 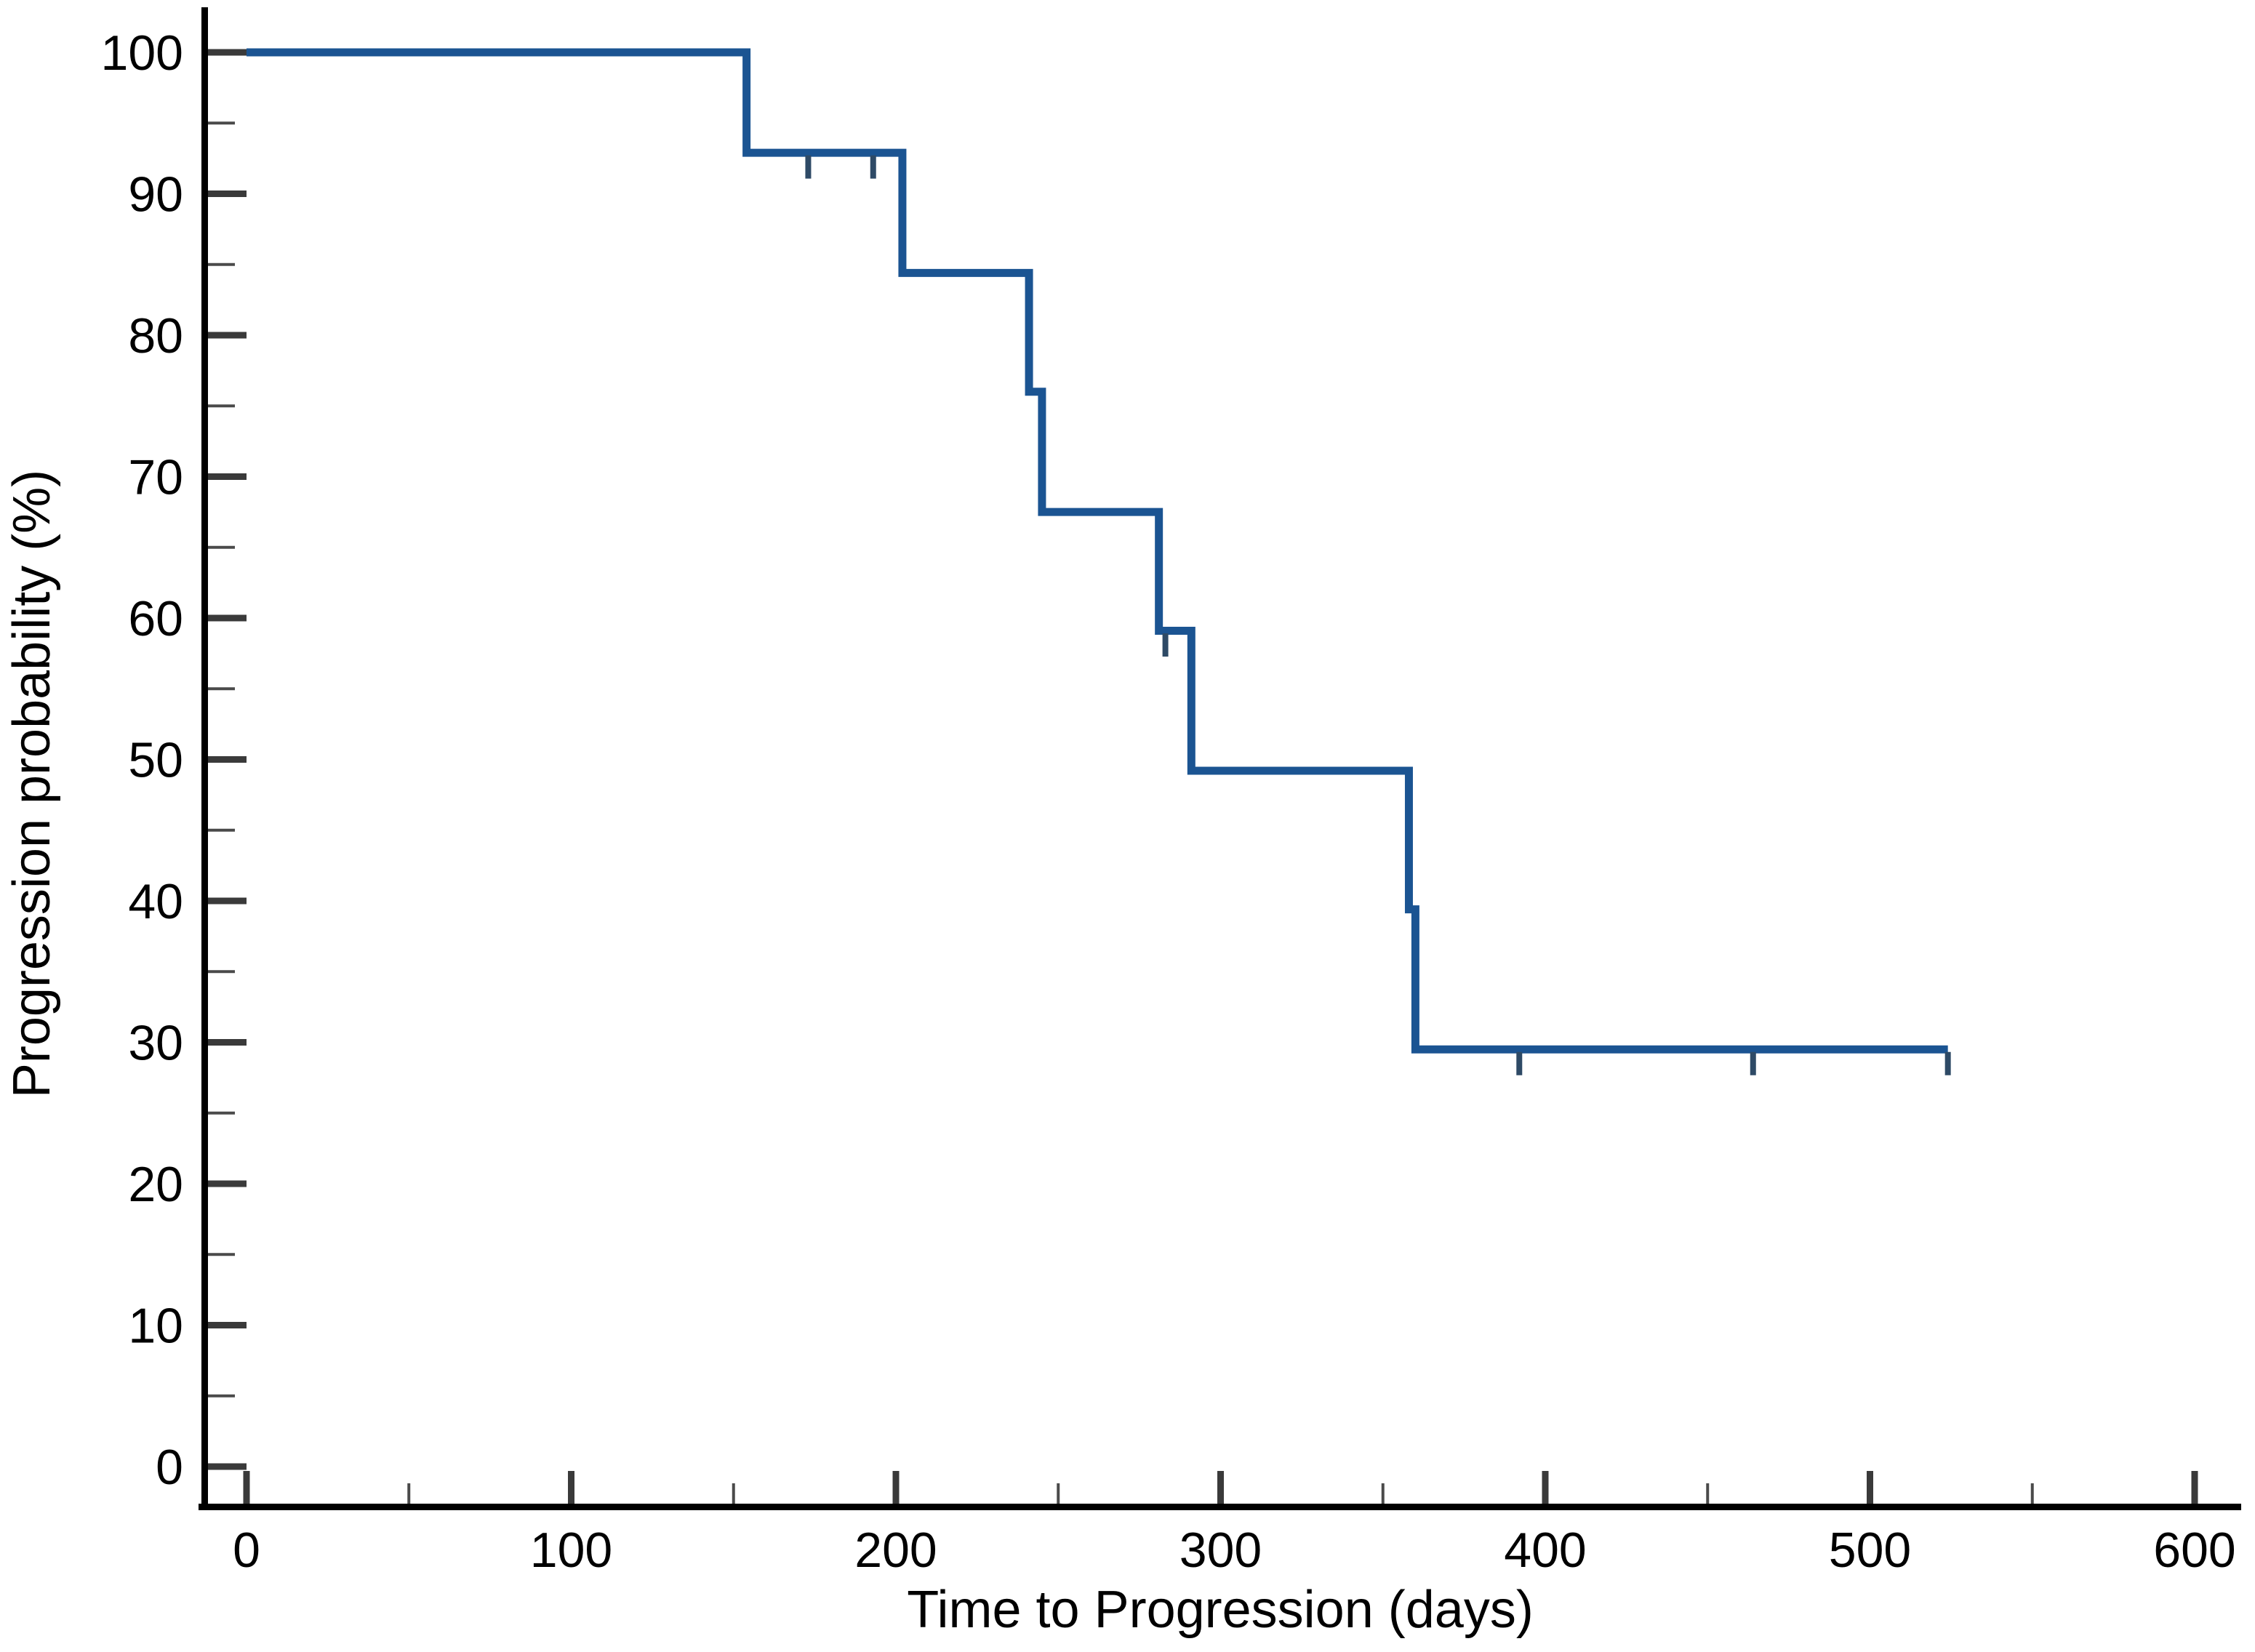 I want to click on y-tick-label: 20, so click(x=155, y=1184).